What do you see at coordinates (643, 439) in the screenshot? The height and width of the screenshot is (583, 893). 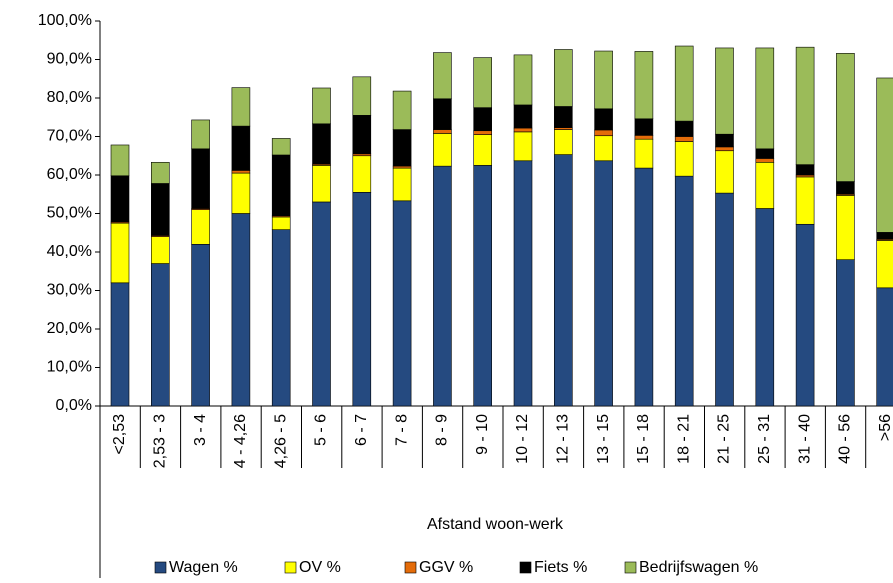 I see `x-tick-label: 15 - 18` at bounding box center [643, 439].